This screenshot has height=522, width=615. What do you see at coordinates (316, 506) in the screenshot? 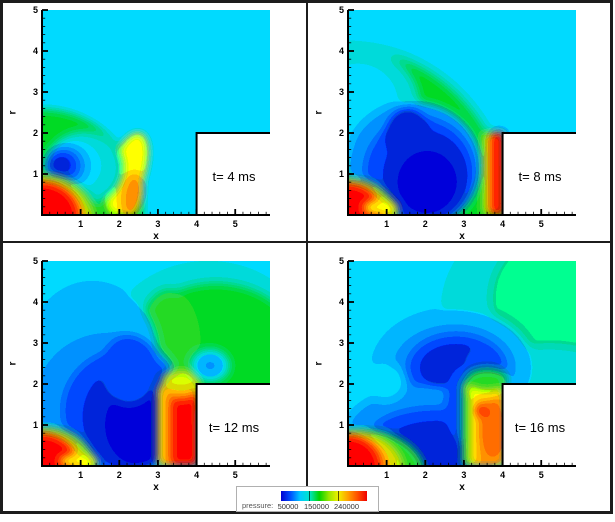
I see `legend-value-150000: 150000` at bounding box center [316, 506].